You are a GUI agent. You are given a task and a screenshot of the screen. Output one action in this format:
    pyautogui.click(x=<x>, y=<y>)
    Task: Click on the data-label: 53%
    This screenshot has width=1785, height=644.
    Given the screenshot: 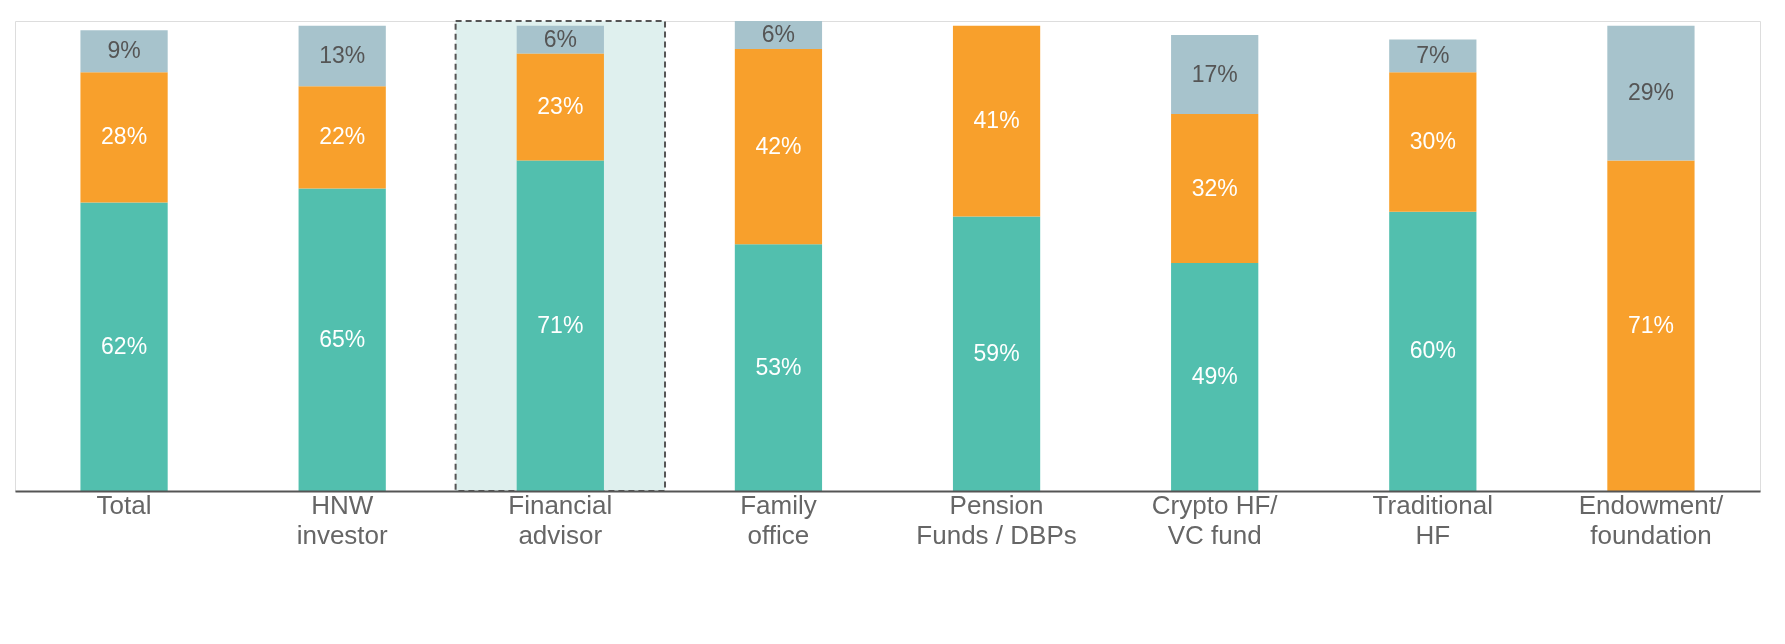 What is the action you would take?
    pyautogui.click(x=778, y=366)
    